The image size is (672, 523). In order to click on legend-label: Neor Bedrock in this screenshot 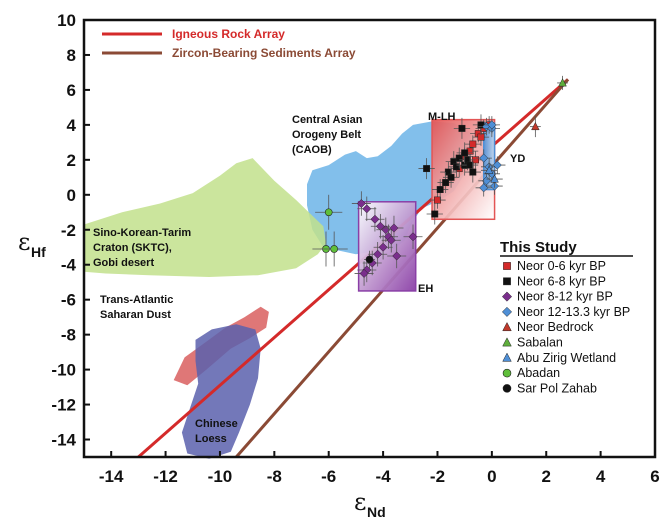, I will do `click(555, 327)`.